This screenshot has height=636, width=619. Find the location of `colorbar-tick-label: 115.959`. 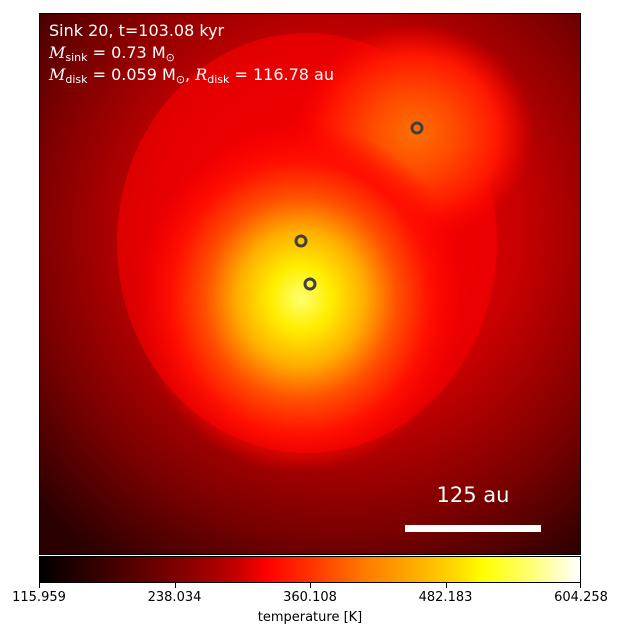

colorbar-tick-label: 115.959 is located at coordinates (39, 597).